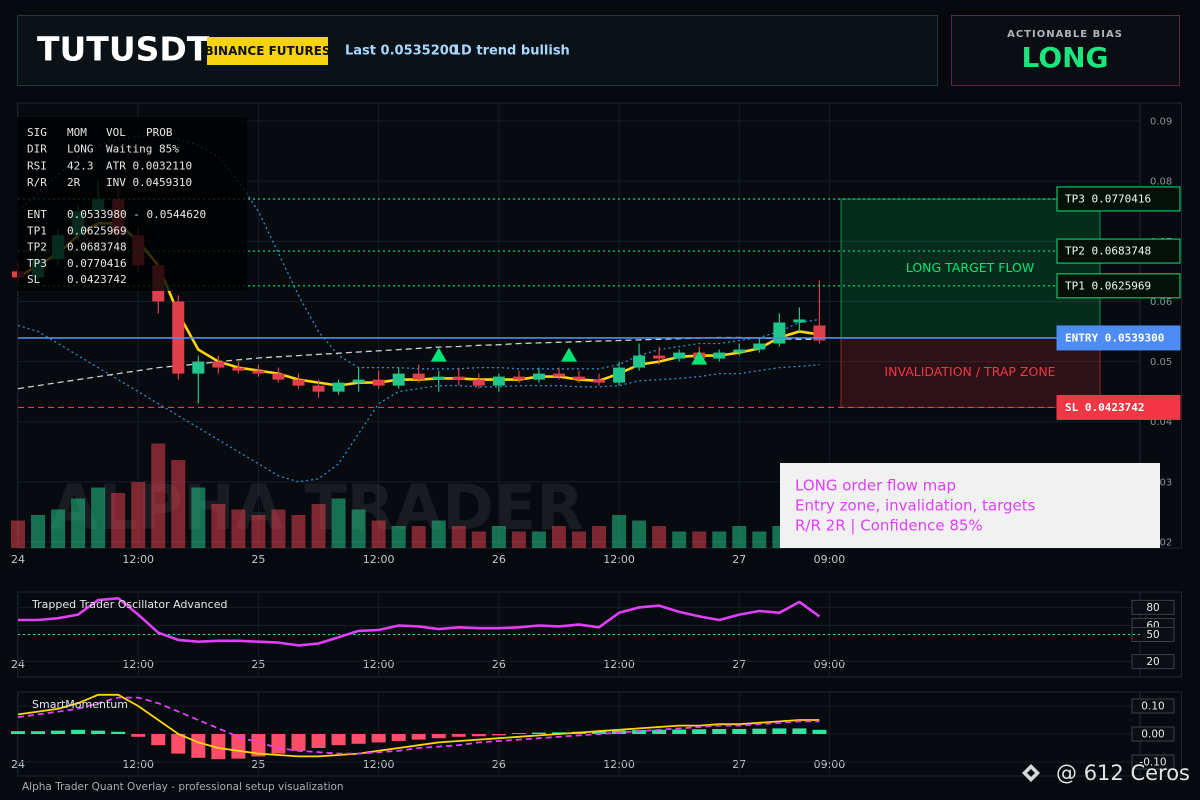 Image resolution: width=1200 pixels, height=800 pixels. I want to click on level-label: TP3 0.0770416, so click(1108, 198).